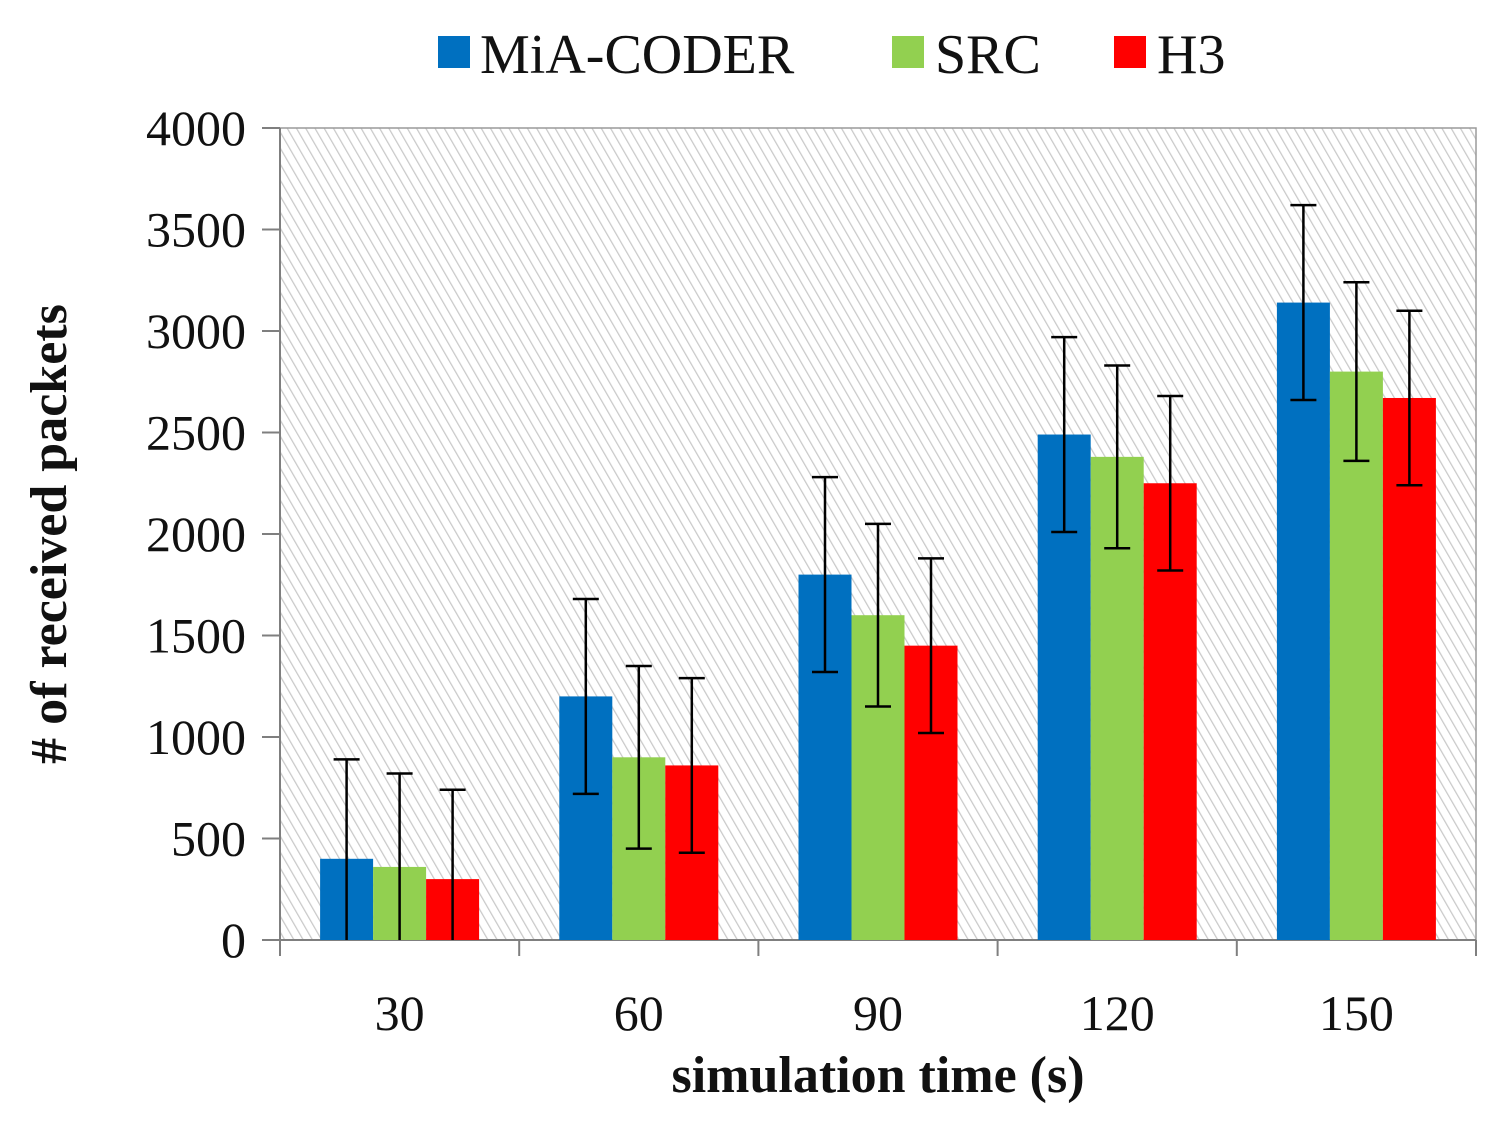  I want to click on y-tick-label: 0, so click(233, 940).